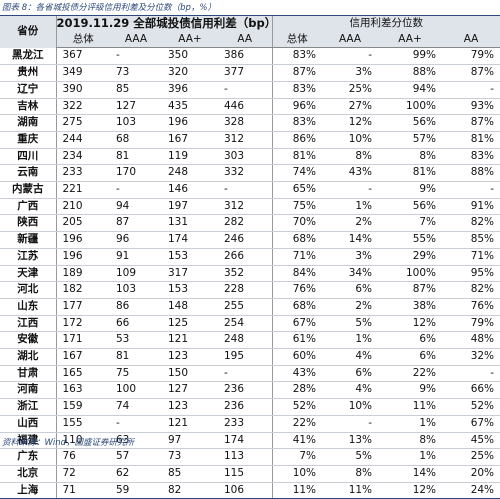  Describe the element at coordinates (28, 173) in the screenshot. I see `province-cell: 云南` at that location.